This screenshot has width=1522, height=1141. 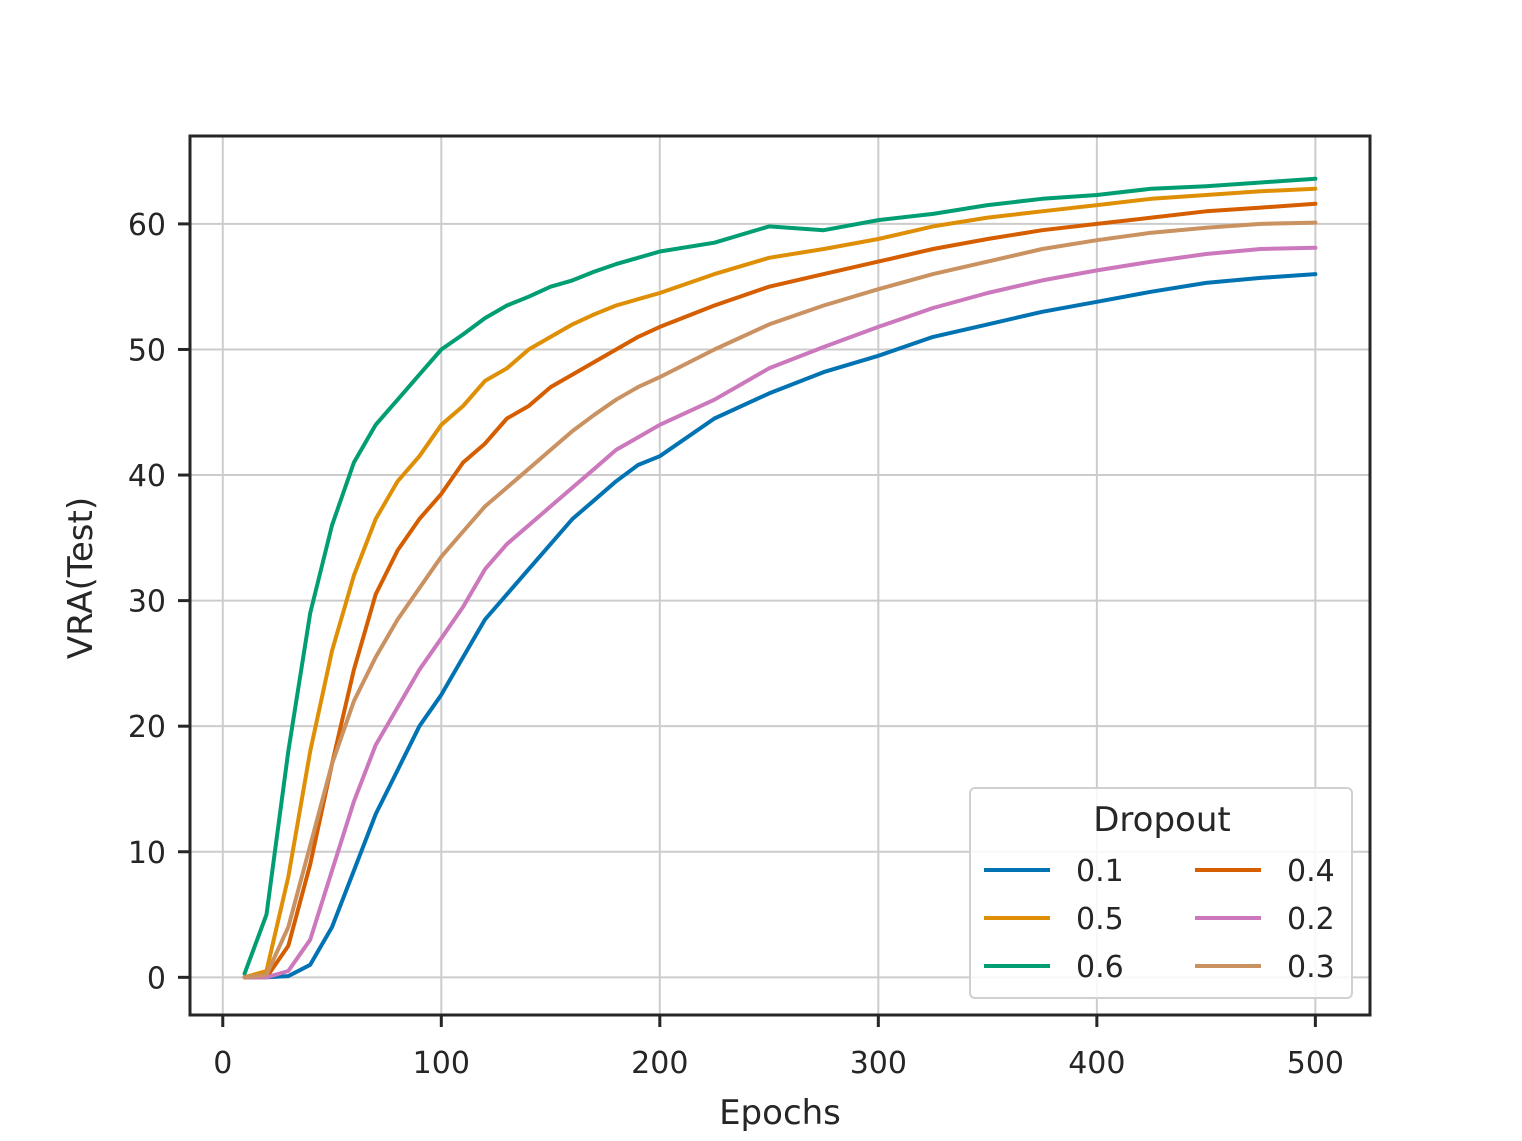 What do you see at coordinates (147, 727) in the screenshot?
I see `y-tick-label: 20` at bounding box center [147, 727].